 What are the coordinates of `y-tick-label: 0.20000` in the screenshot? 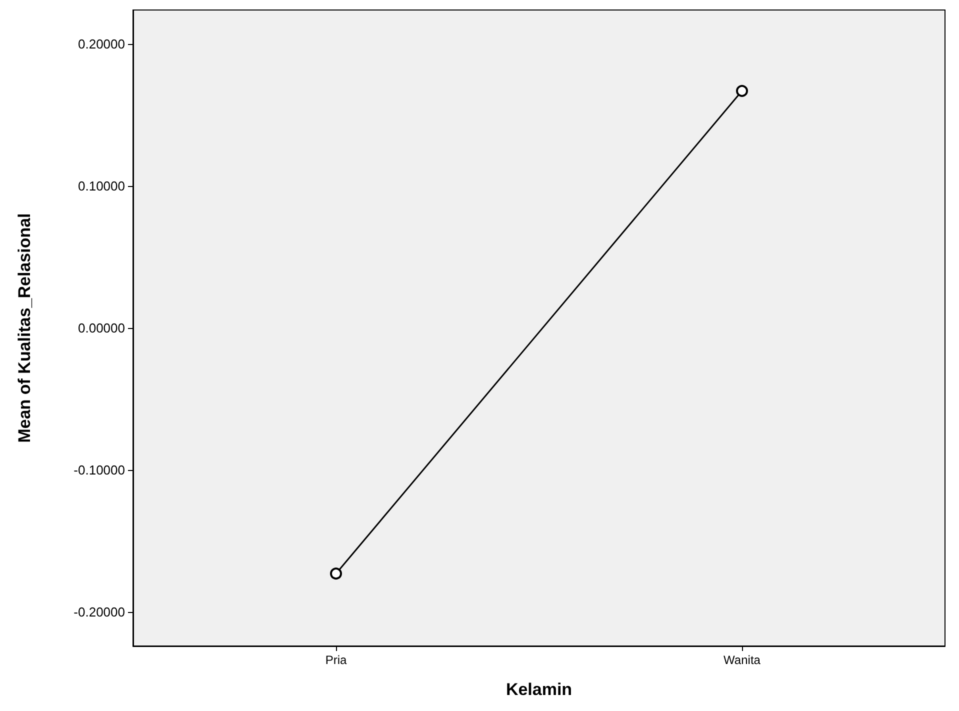 It's located at (101, 44).